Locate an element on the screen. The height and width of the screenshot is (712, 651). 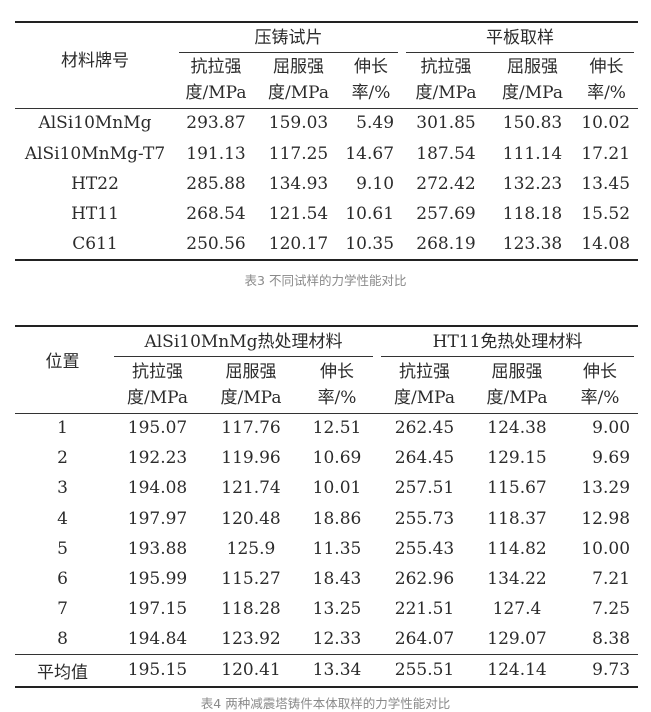
cell: 159.03 is located at coordinates (298, 123).